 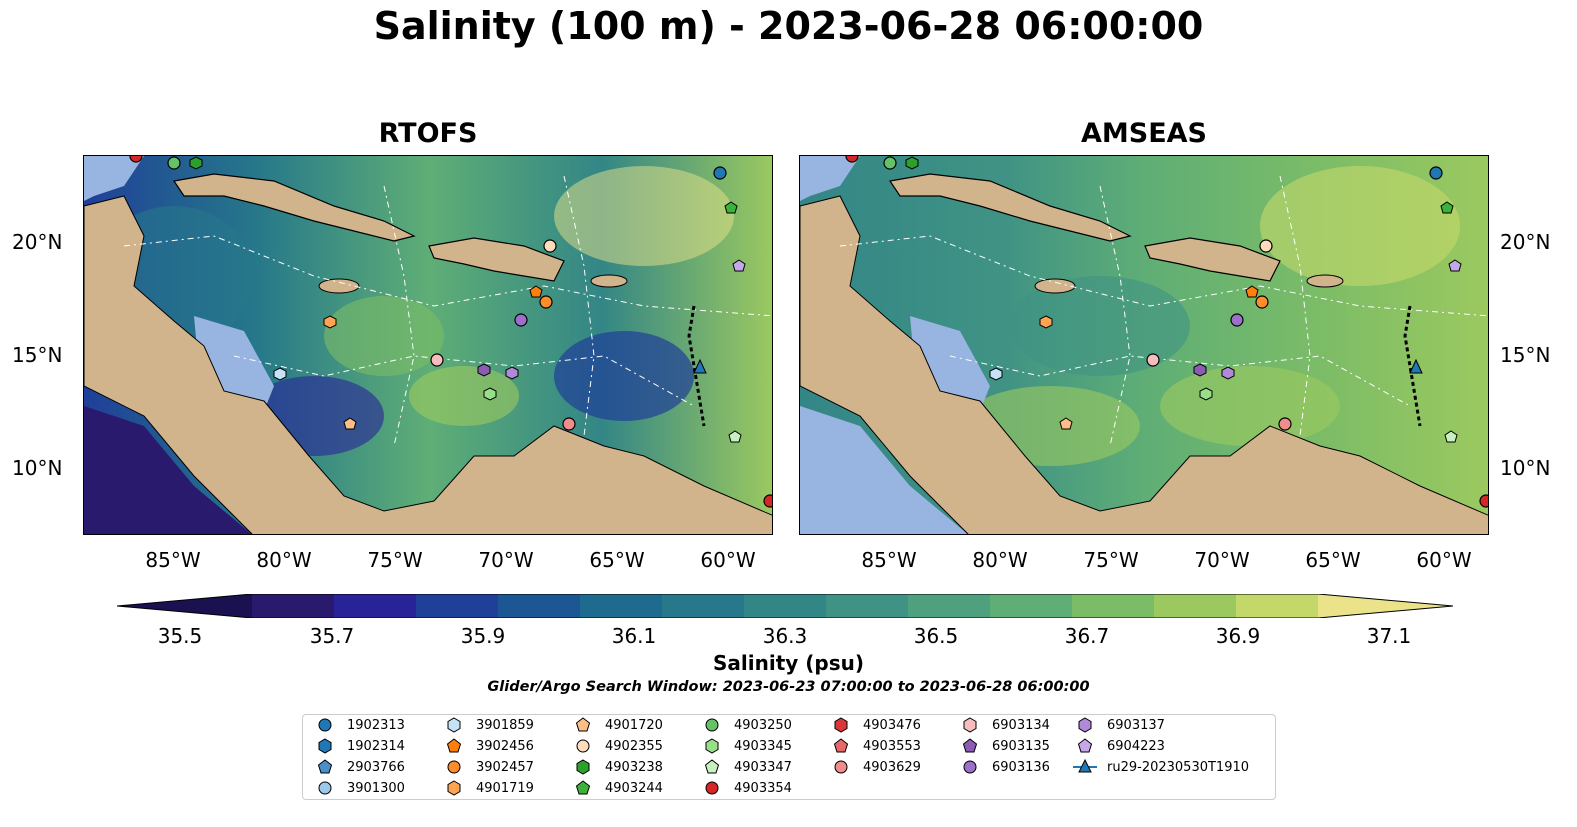 I want to click on legend-label: 6903136, so click(x=1021, y=767).